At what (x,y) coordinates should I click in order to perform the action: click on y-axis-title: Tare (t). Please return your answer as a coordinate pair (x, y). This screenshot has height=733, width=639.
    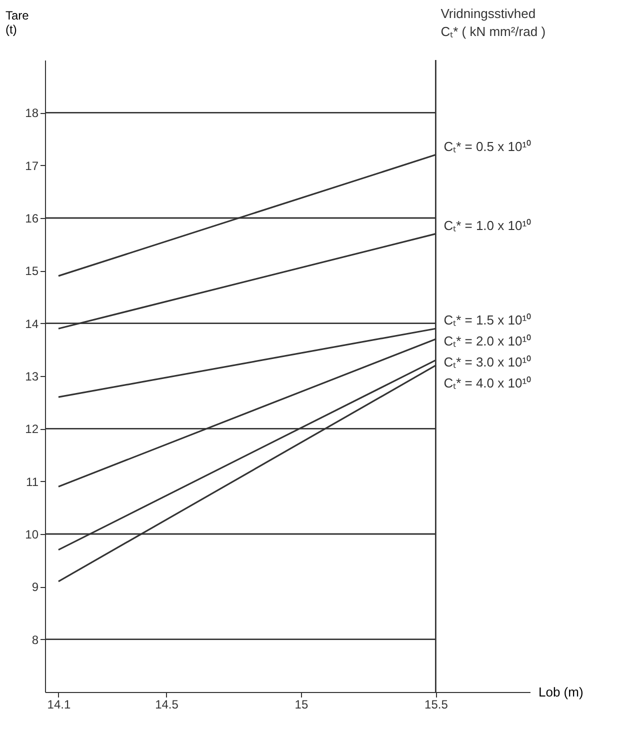
    Looking at the image, I should click on (18, 22).